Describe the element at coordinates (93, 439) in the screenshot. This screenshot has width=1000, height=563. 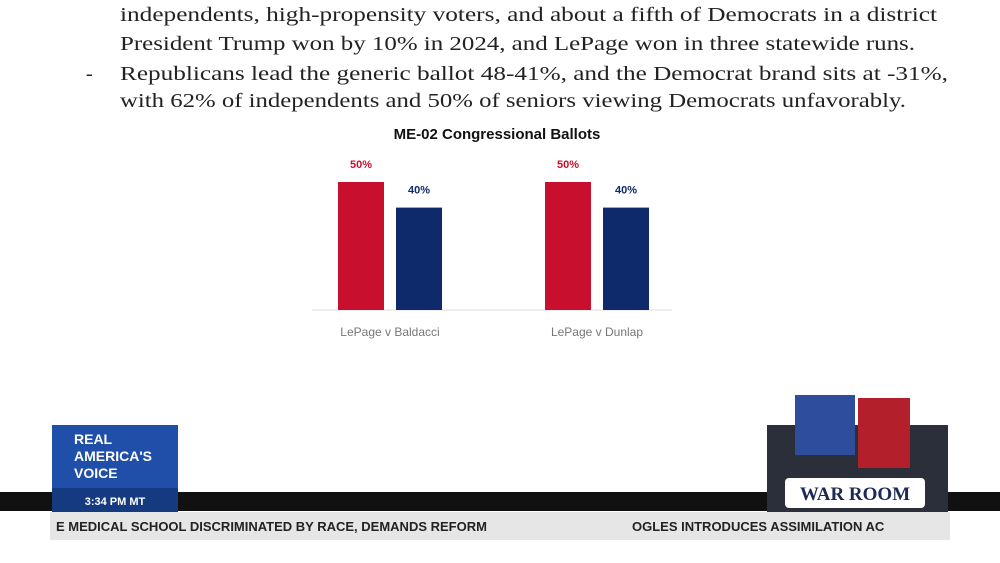
I see `network-name: REAL` at that location.